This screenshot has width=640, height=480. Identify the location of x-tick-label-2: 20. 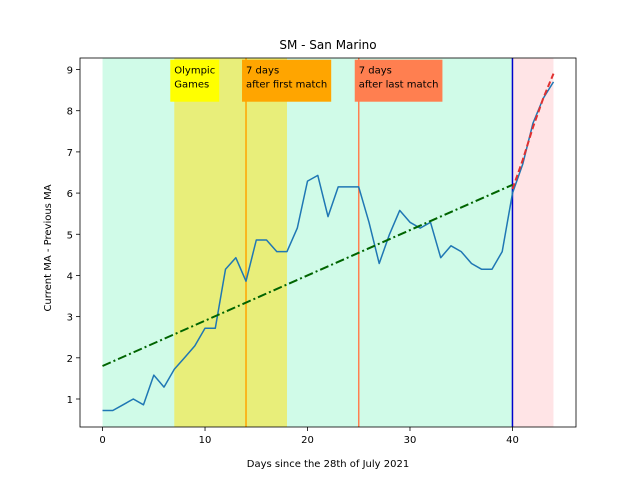
(307, 440).